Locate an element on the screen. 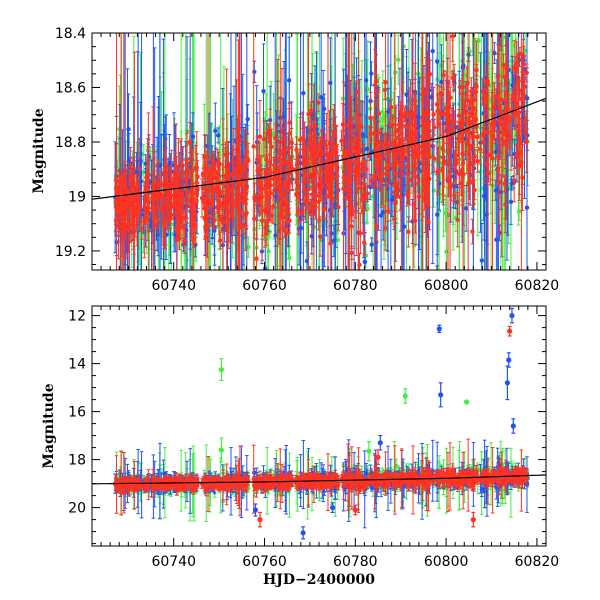 The image size is (600, 600). top-x-tick-label: 60820 is located at coordinates (537, 286).